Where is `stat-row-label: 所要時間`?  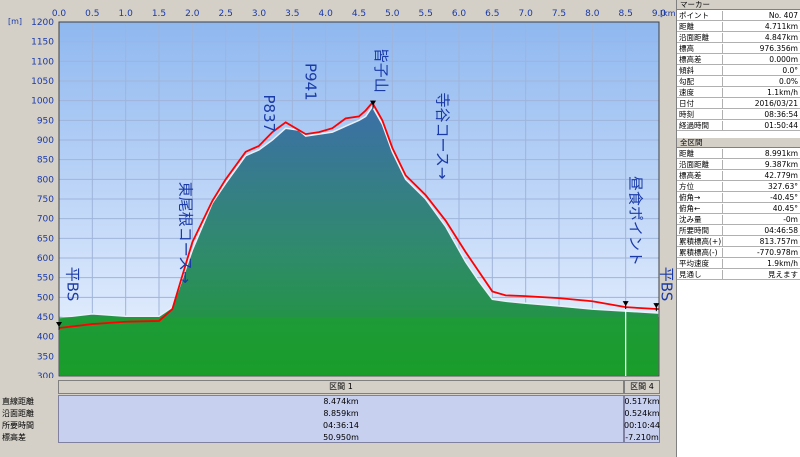 stat-row-label: 所要時間 is located at coordinates (18, 425).